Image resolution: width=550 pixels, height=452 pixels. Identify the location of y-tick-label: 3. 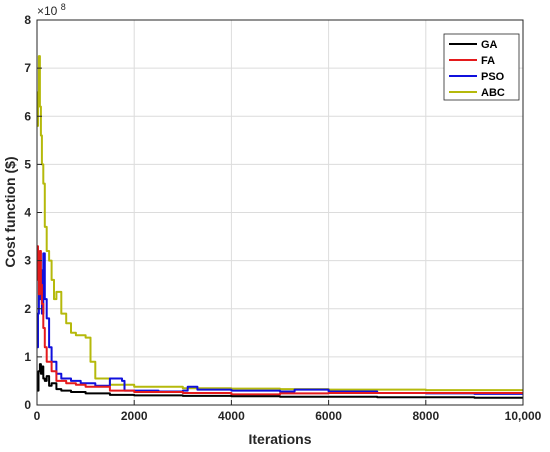
(27, 261).